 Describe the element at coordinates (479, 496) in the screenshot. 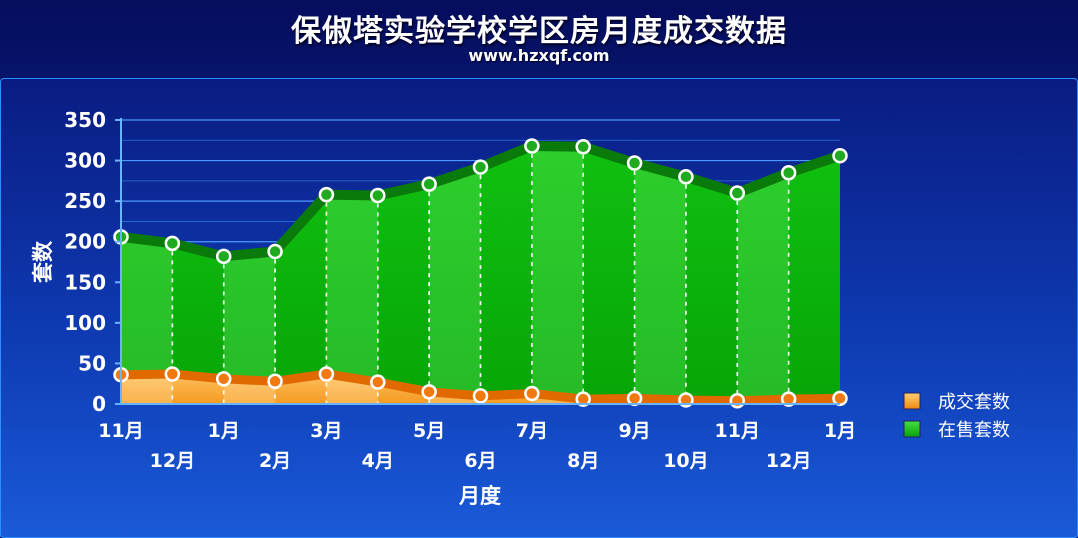

I see `x-axis-title: 月度` at that location.